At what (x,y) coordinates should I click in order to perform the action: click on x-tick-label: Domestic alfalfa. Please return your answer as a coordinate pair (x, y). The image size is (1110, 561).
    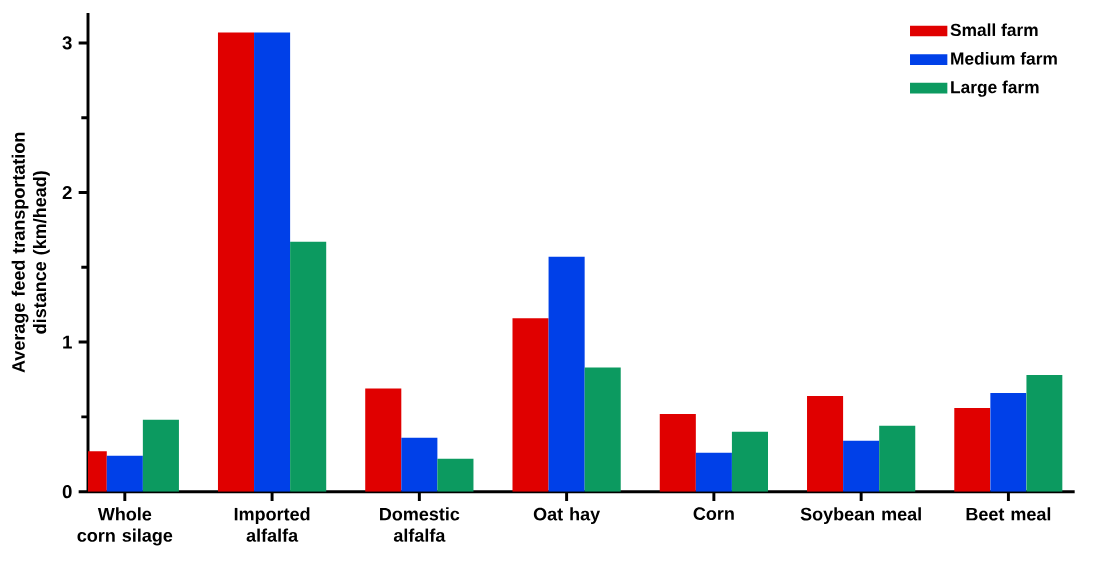
    Looking at the image, I should click on (420, 524).